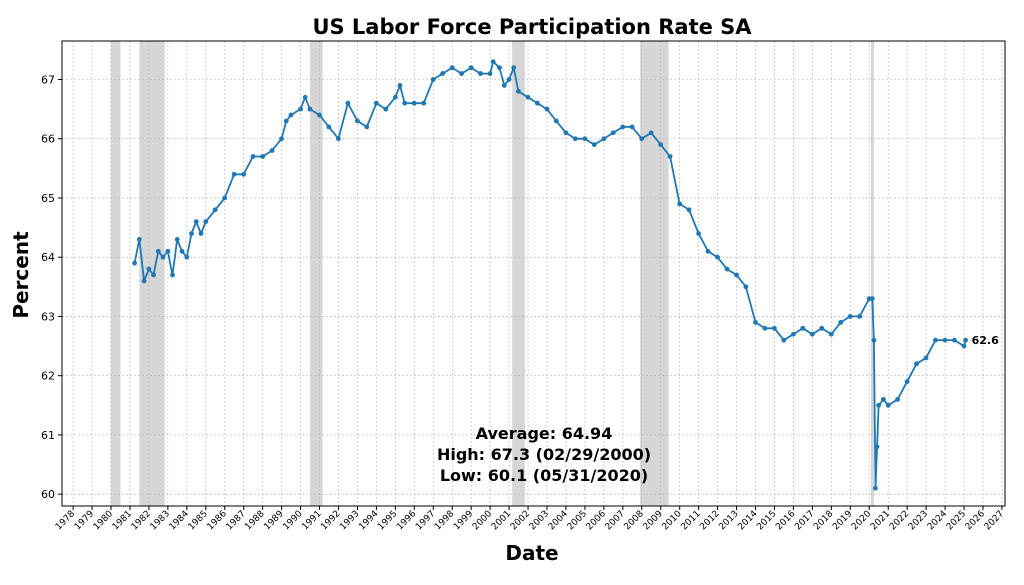 The image size is (1024, 585). I want to click on y-tick-label: 64, so click(48, 257).